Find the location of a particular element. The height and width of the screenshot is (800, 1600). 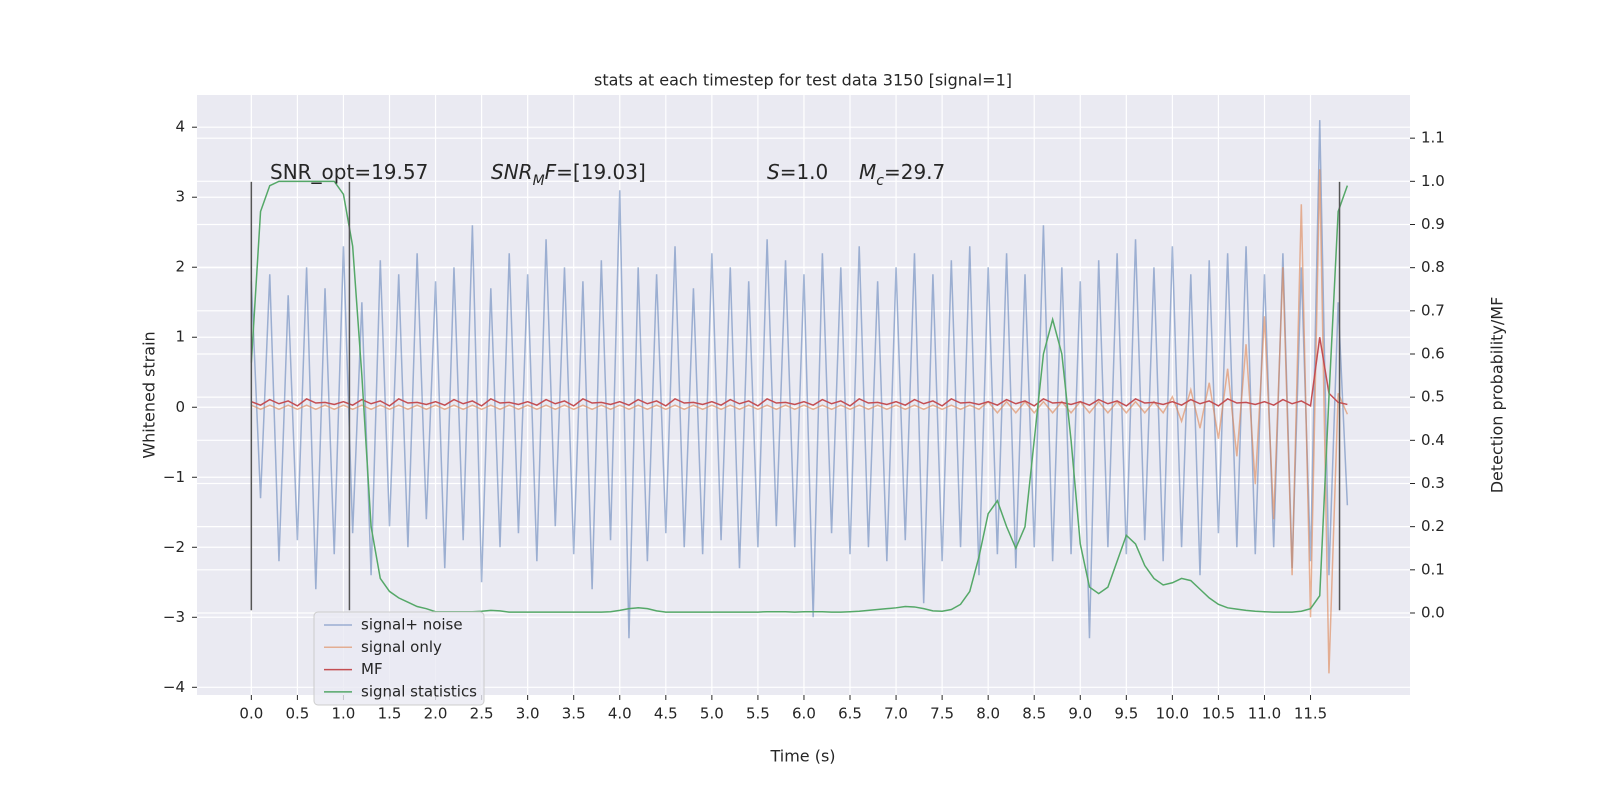

x-tick-label: 0.5 is located at coordinates (297, 714).